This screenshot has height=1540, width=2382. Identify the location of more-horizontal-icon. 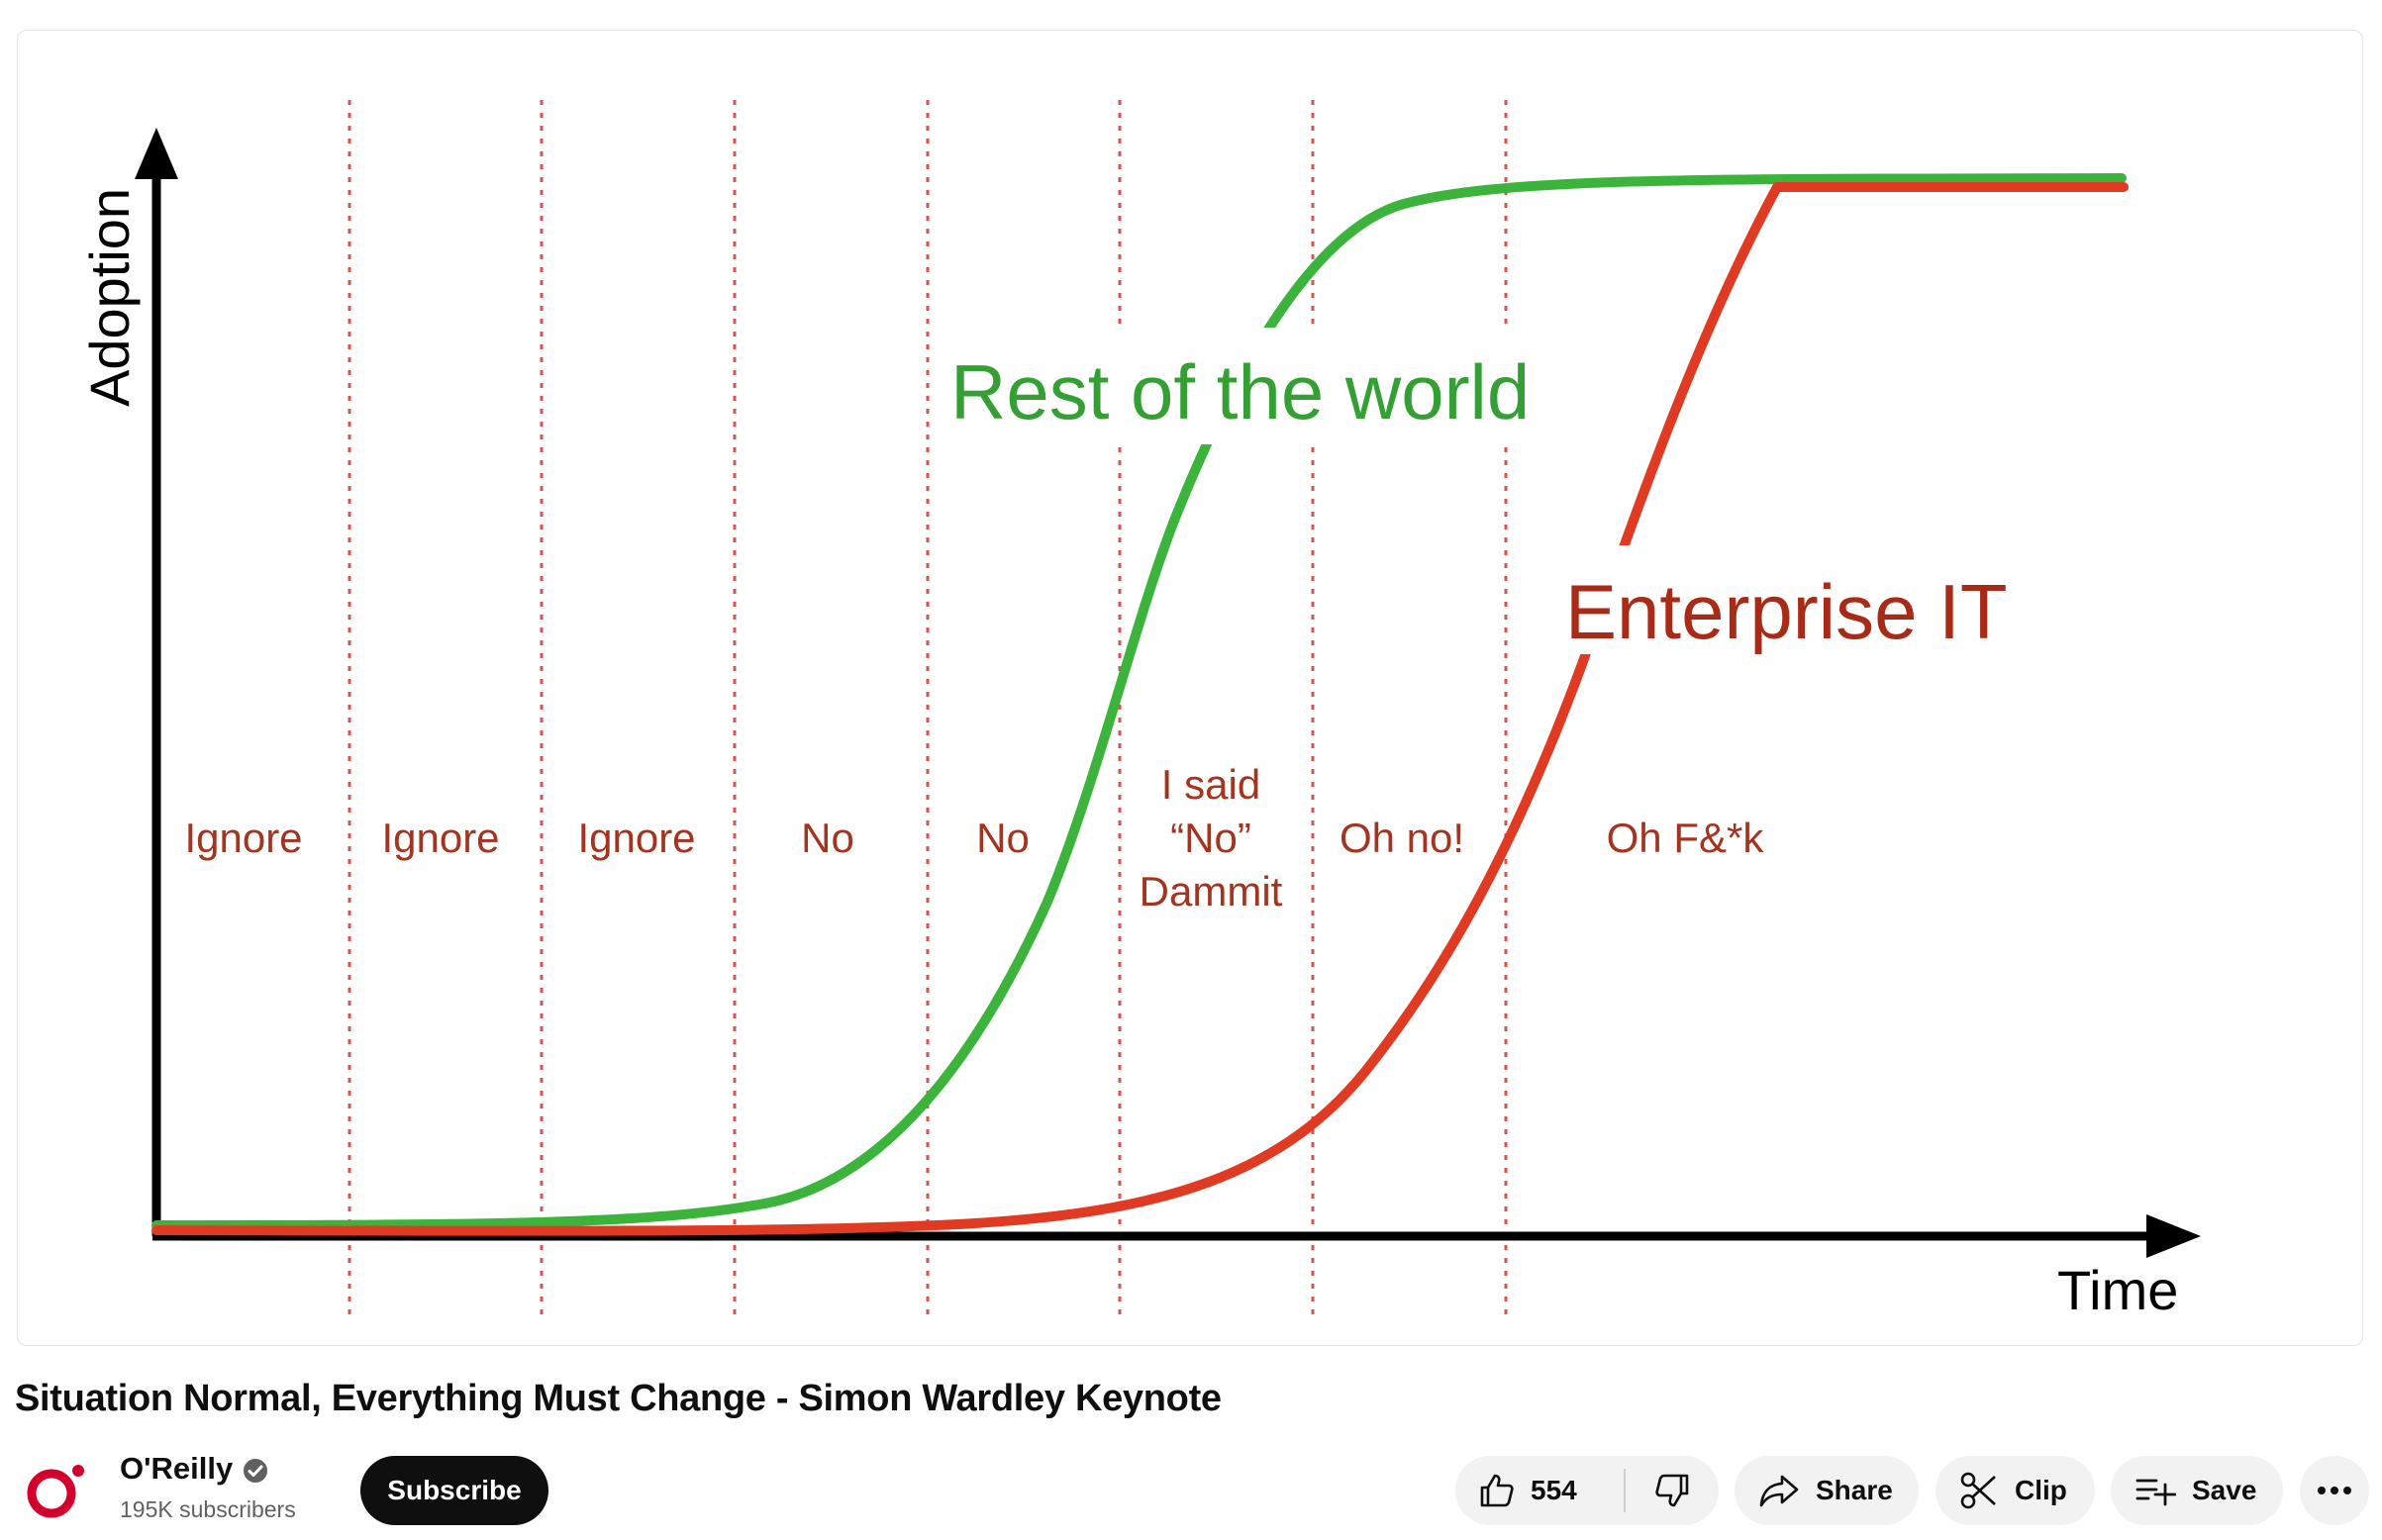
(2334, 1490).